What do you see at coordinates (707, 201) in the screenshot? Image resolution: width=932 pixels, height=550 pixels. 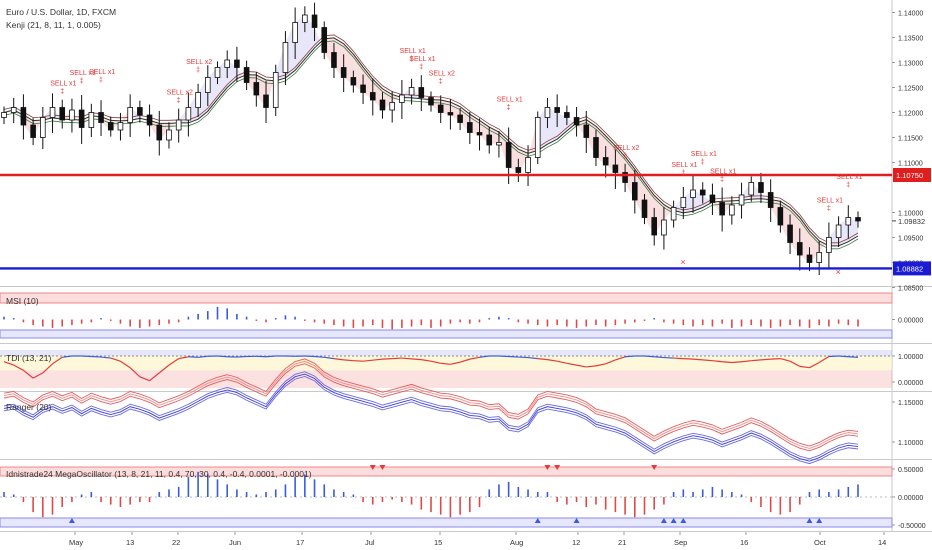 I see `kenji-cloud-segment` at bounding box center [707, 201].